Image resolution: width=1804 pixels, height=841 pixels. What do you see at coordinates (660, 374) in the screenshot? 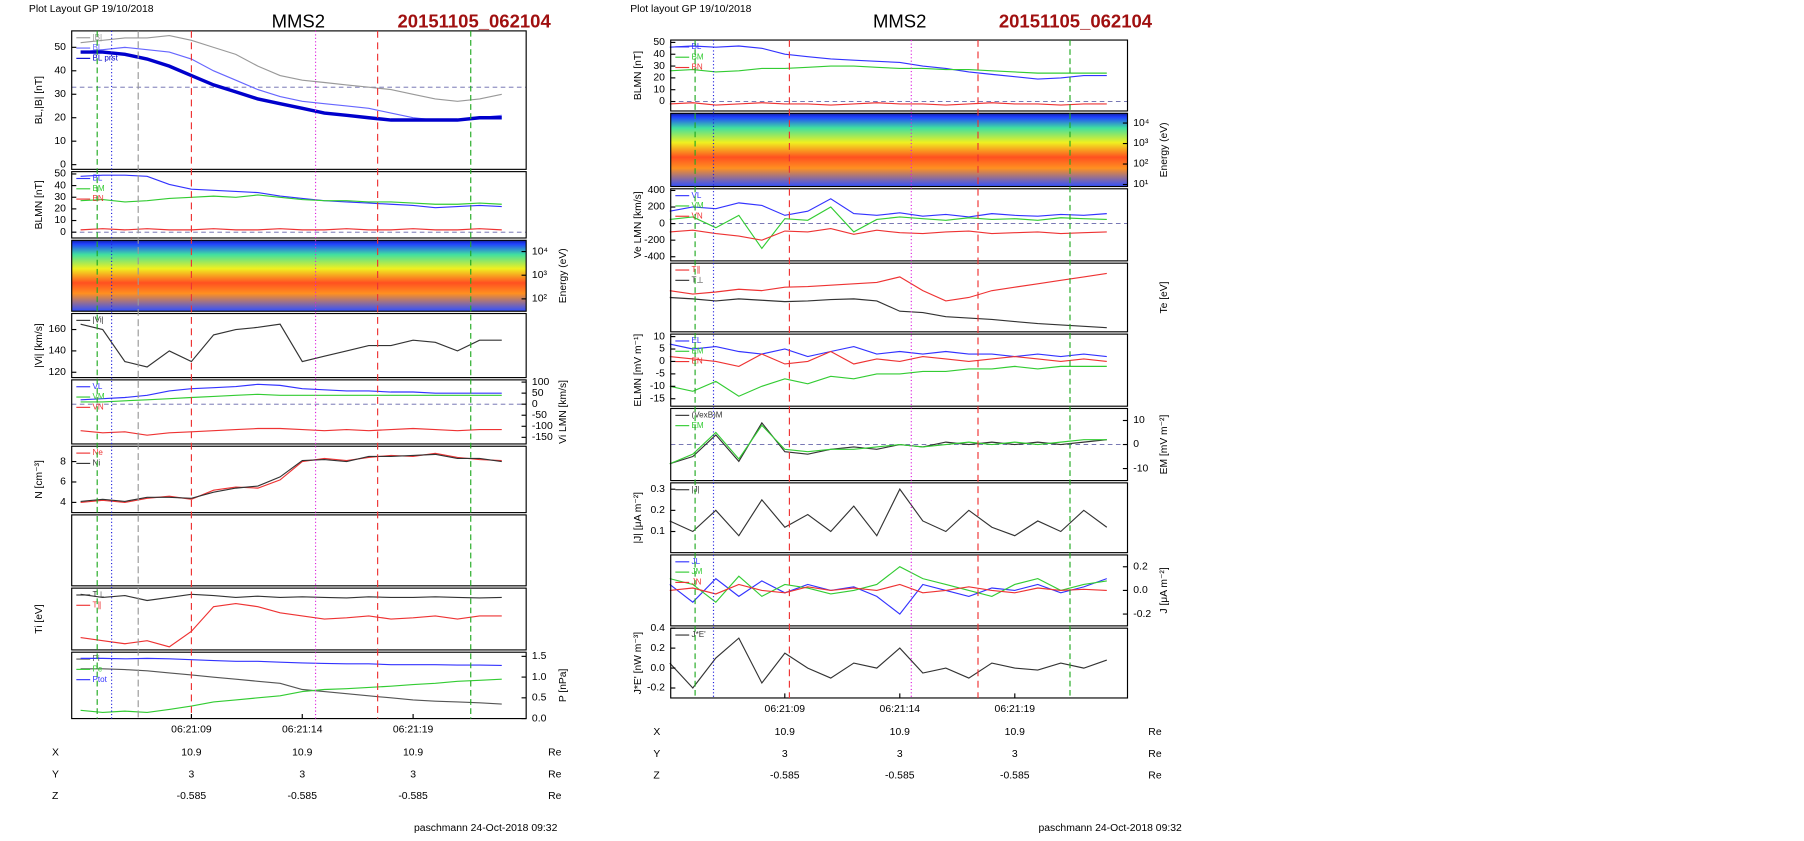
I see `y-tick-label: -5` at bounding box center [660, 374].